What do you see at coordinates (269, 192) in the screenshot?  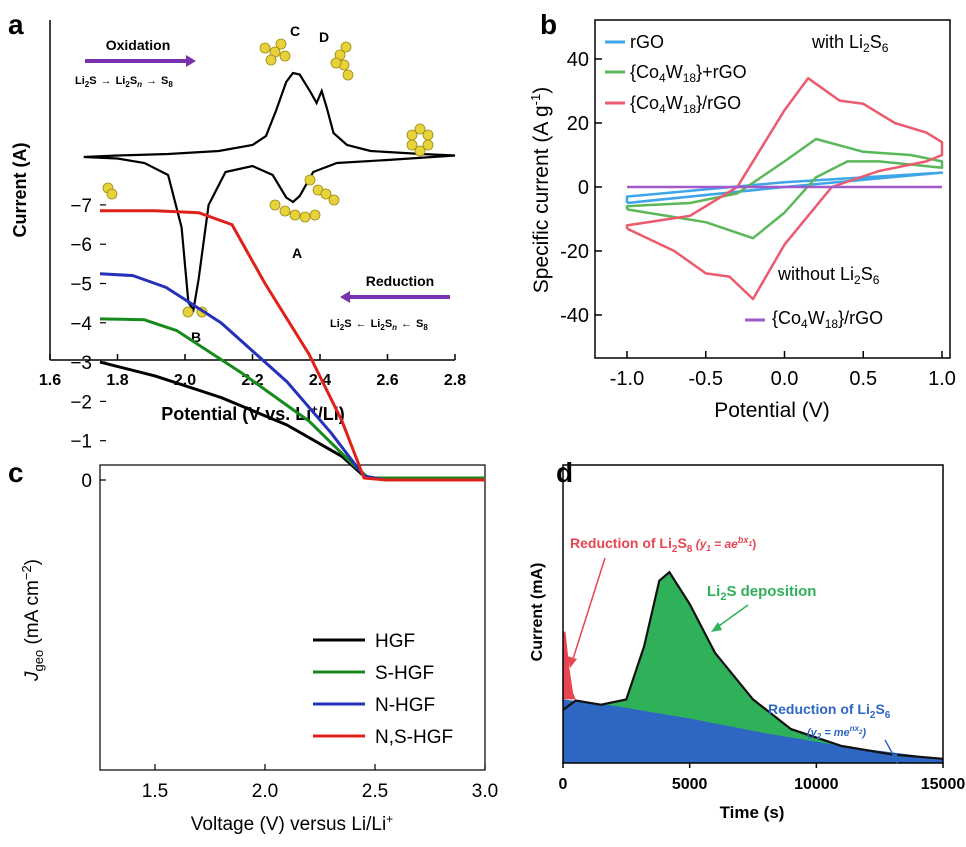 I see `cv-curve` at bounding box center [269, 192].